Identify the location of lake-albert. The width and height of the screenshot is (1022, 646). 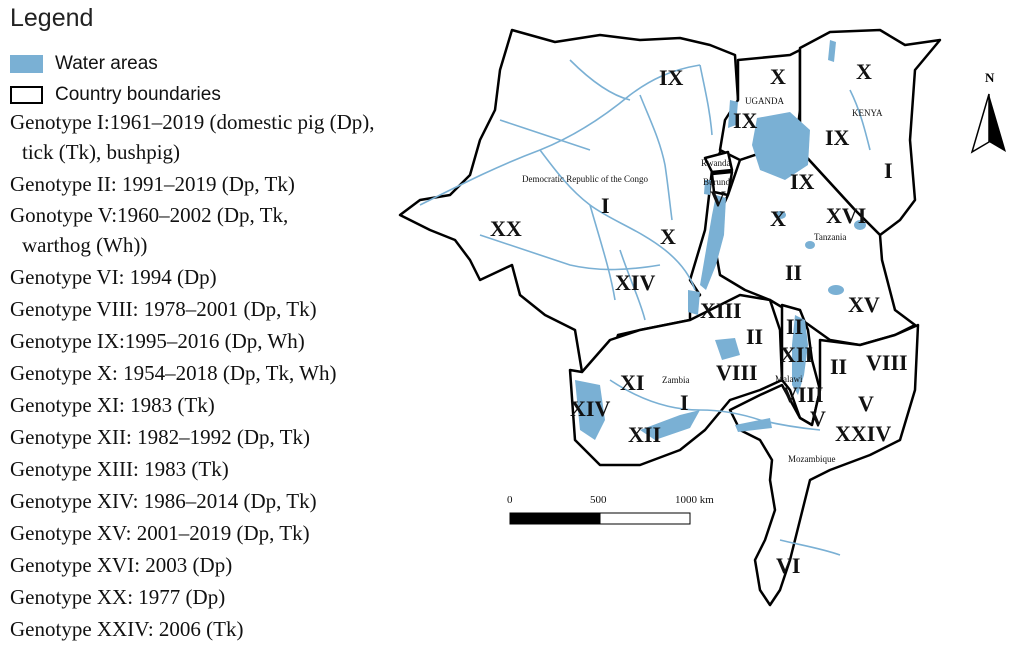
(733, 114).